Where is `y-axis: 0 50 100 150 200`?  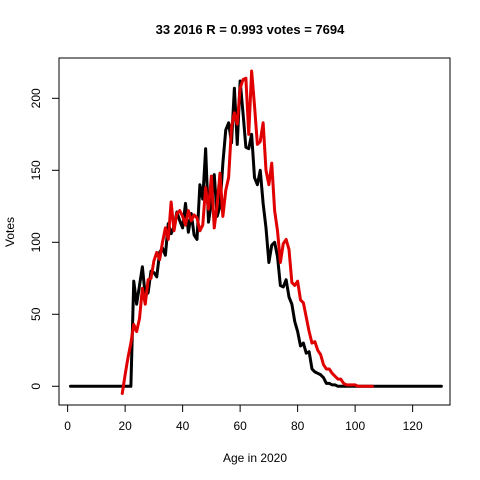 y-axis: 0 50 100 150 200 is located at coordinates (44, 239).